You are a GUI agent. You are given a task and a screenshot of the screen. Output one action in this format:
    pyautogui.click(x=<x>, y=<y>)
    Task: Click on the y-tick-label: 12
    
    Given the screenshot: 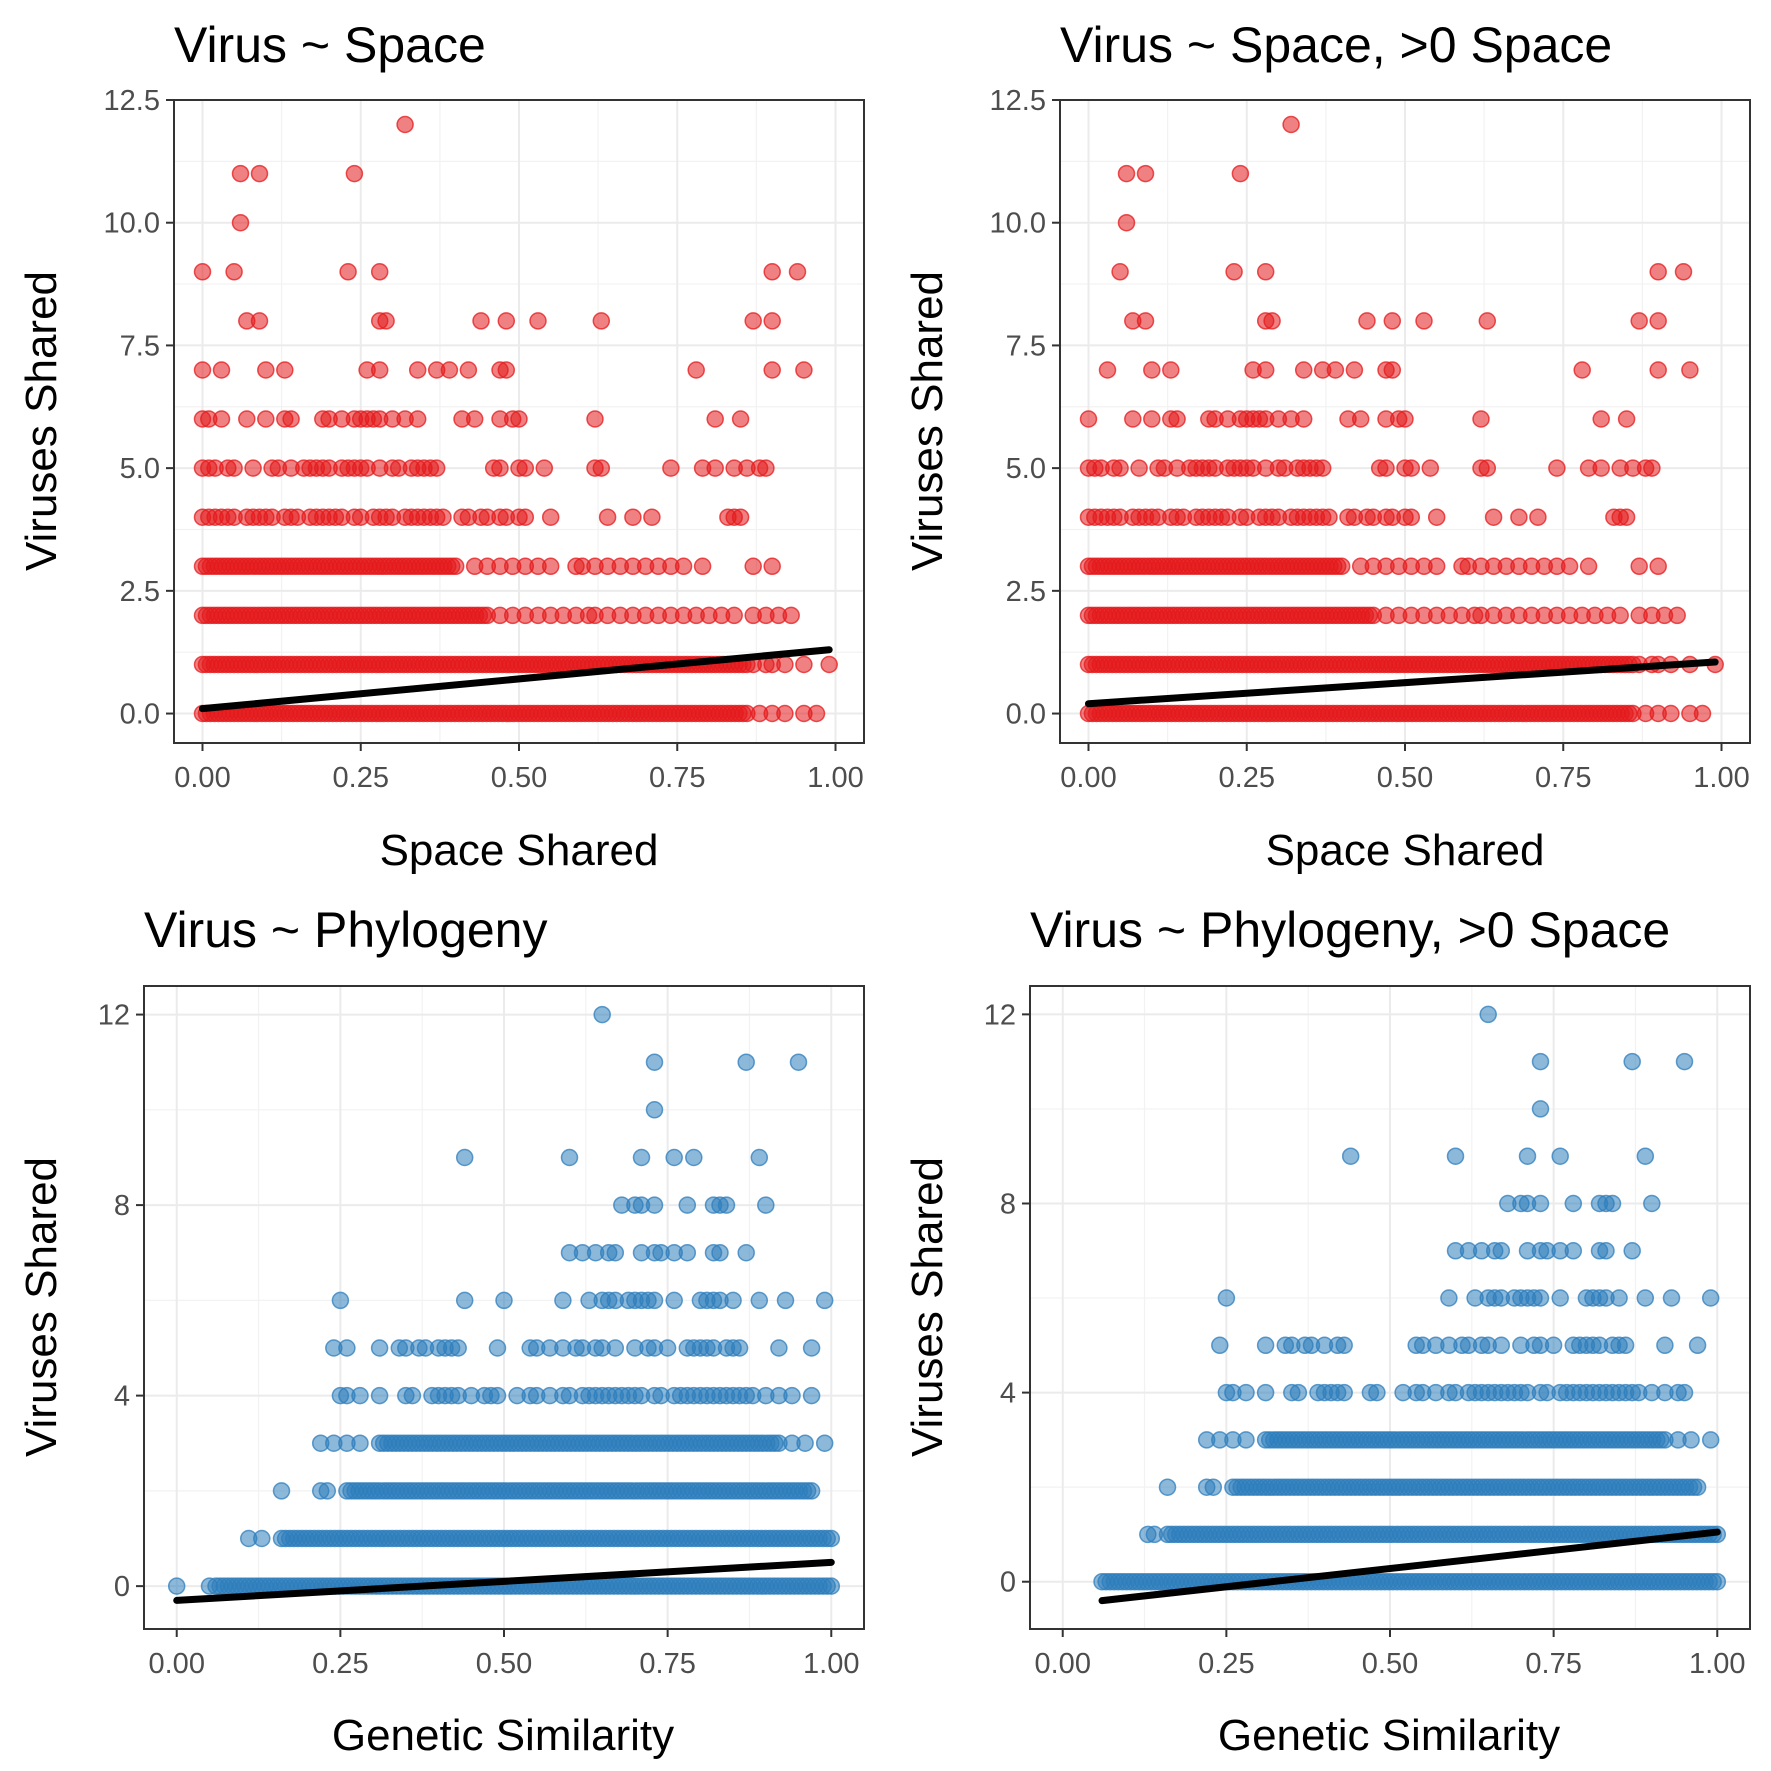 What is the action you would take?
    pyautogui.click(x=114, y=1016)
    